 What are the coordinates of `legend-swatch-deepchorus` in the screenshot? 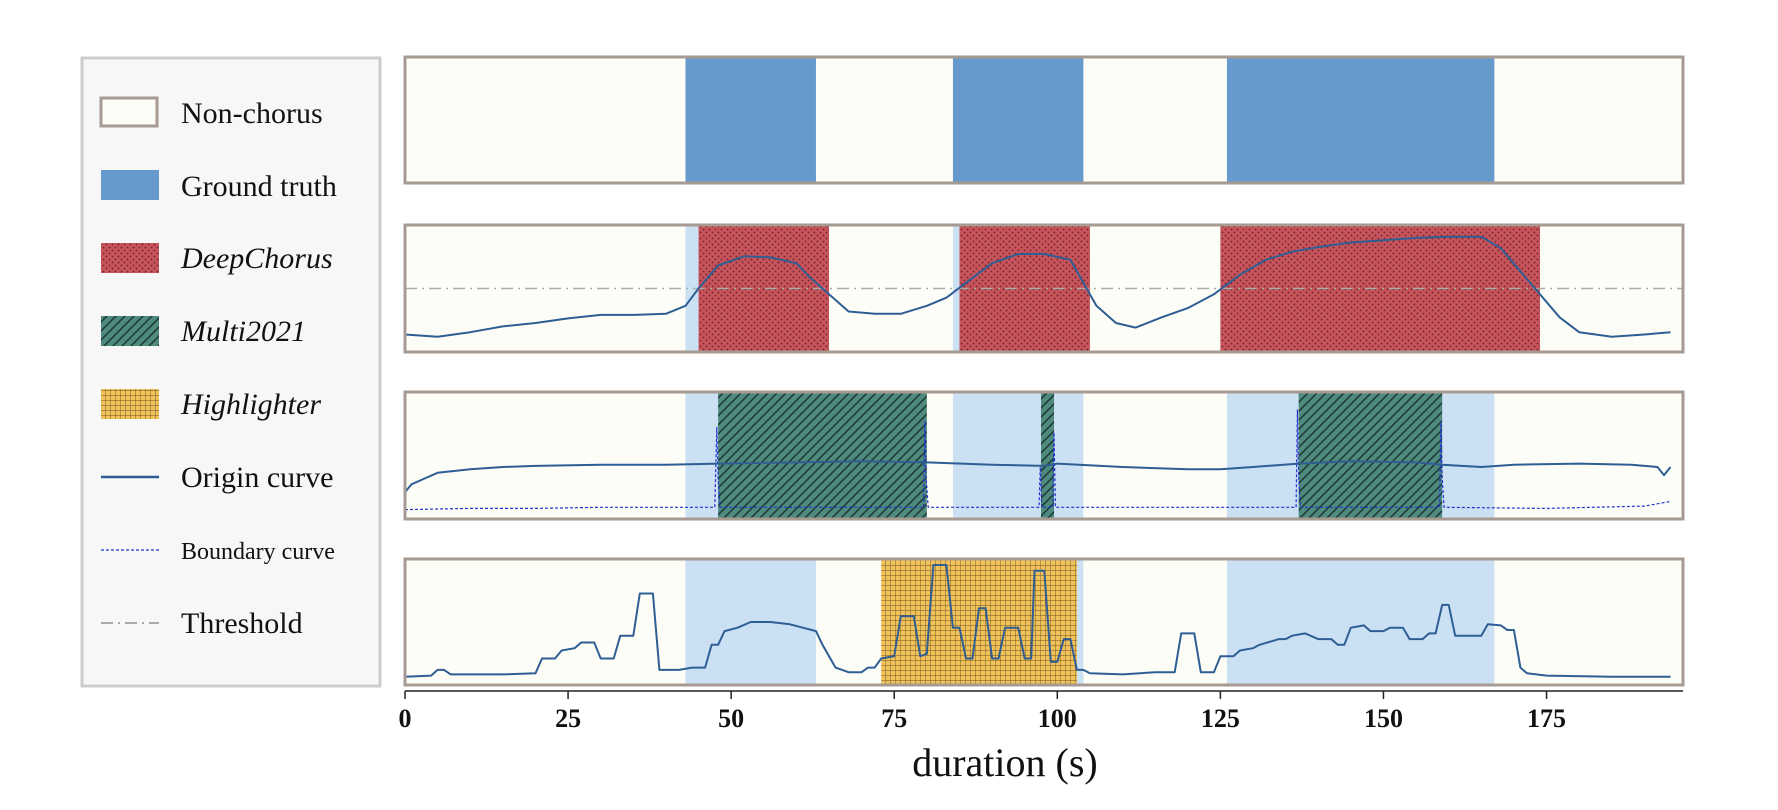 It's located at (130, 258).